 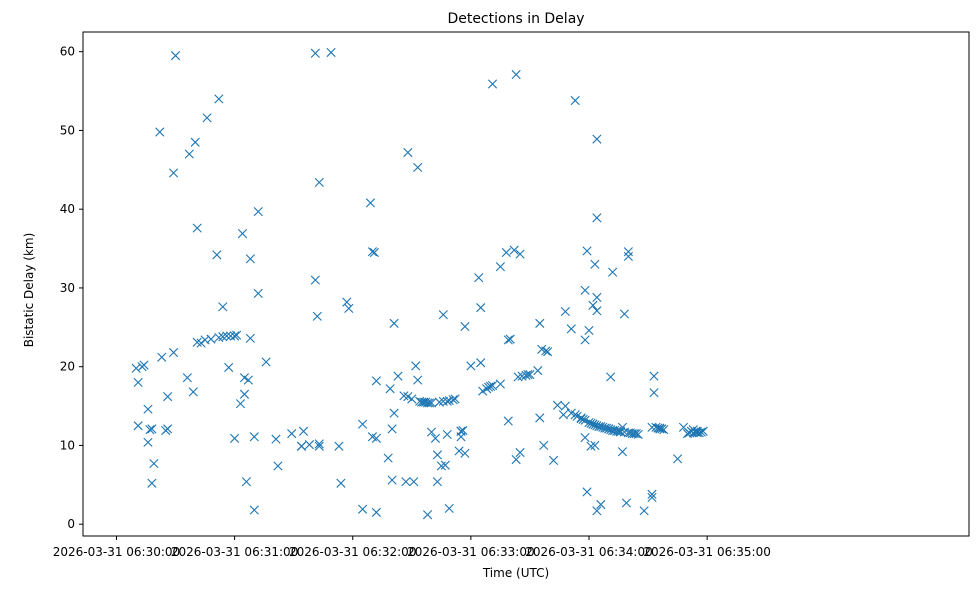 I want to click on chart-title: Detections in Delay, so click(x=515, y=19).